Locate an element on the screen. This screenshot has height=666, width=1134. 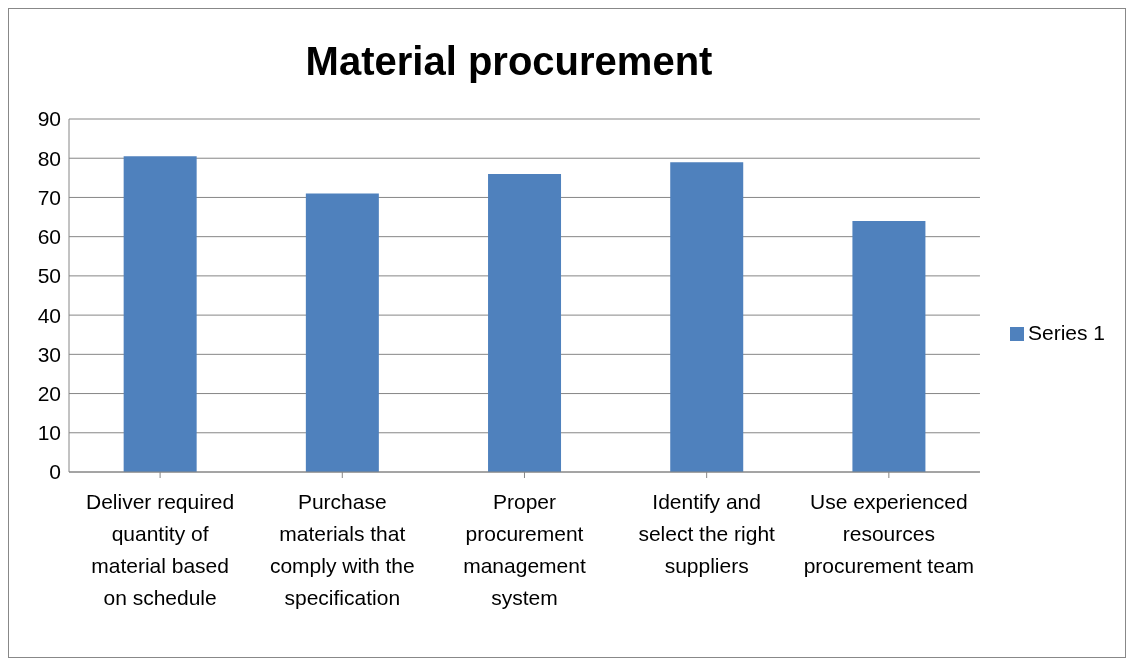
x-tick-label: Identify and select the right suppliers is located at coordinates (707, 533).